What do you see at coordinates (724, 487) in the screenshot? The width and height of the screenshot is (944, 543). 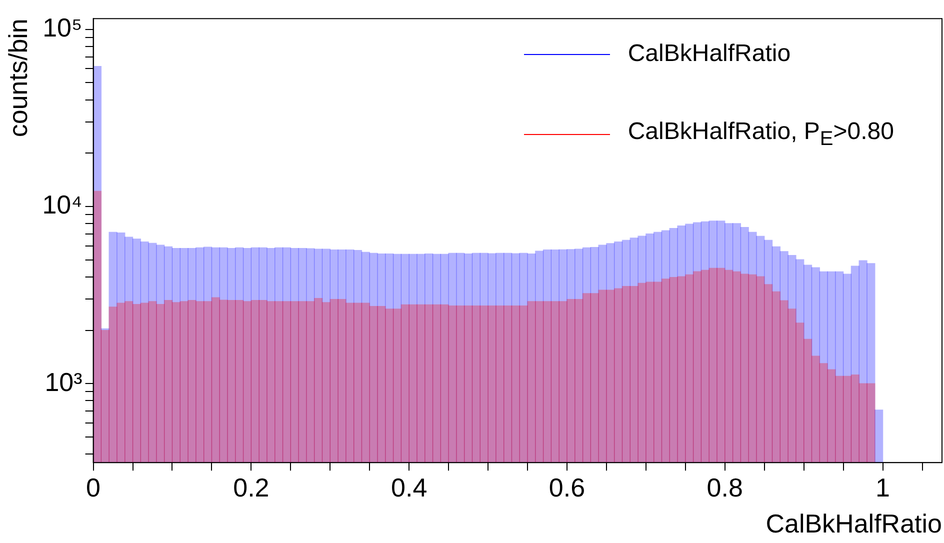 I see `x-tick-label: 0.8` at bounding box center [724, 487].